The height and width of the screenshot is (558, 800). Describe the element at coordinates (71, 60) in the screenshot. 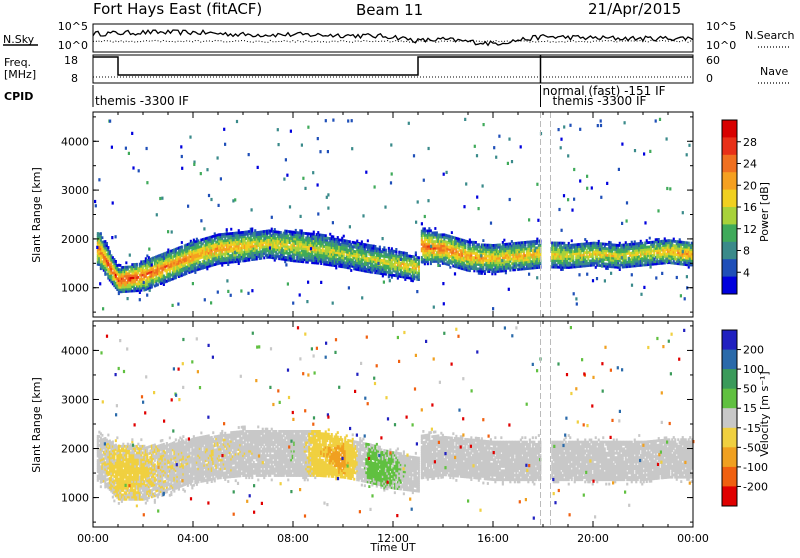

I see `freq-tick-top: 18` at that location.